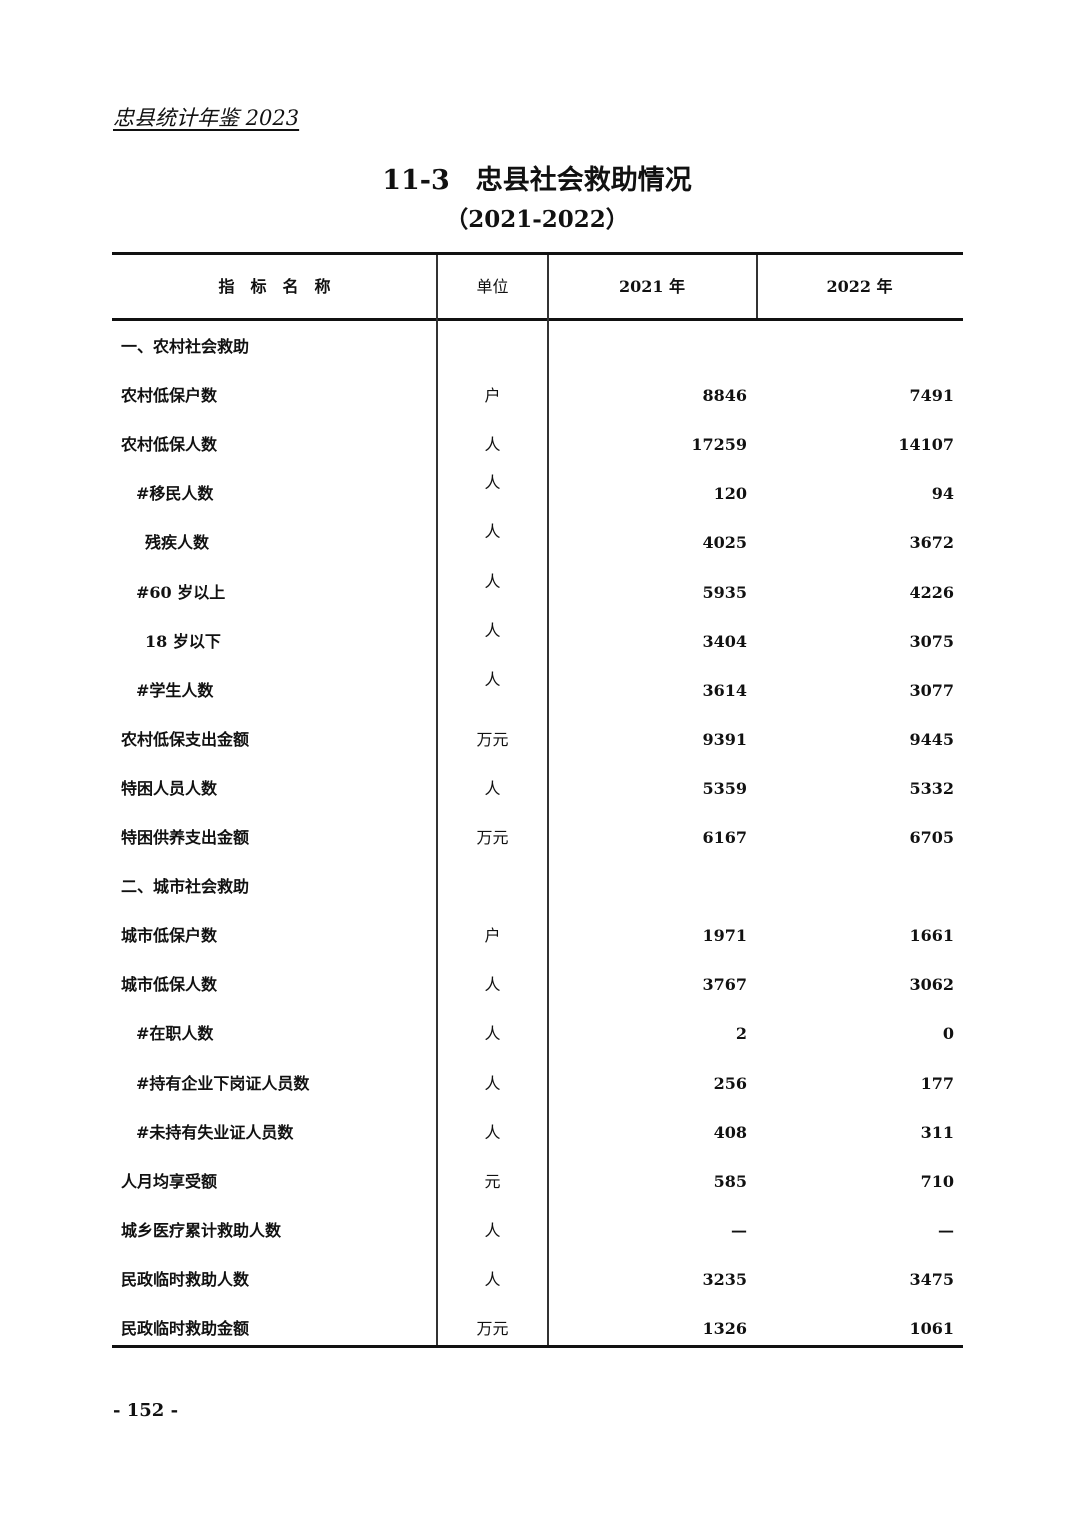 This screenshot has height=1520, width=1074. I want to click on header-2022: 2022 年, so click(859, 286).